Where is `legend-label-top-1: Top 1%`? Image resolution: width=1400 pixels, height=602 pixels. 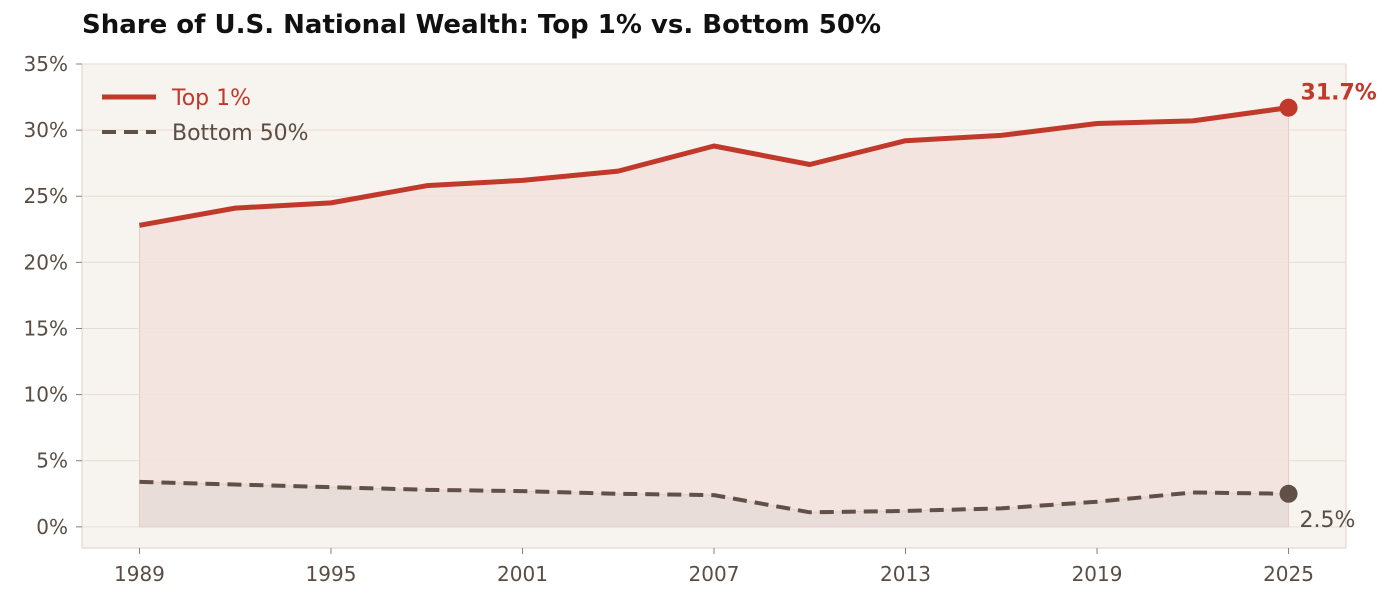
legend-label-top-1: Top 1% is located at coordinates (211, 98).